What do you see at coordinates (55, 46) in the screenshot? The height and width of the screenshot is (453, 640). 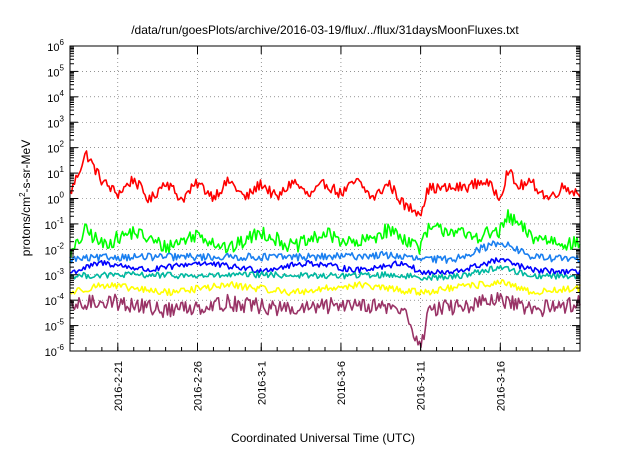 I see `y-tick-label: 10⁶` at bounding box center [55, 46].